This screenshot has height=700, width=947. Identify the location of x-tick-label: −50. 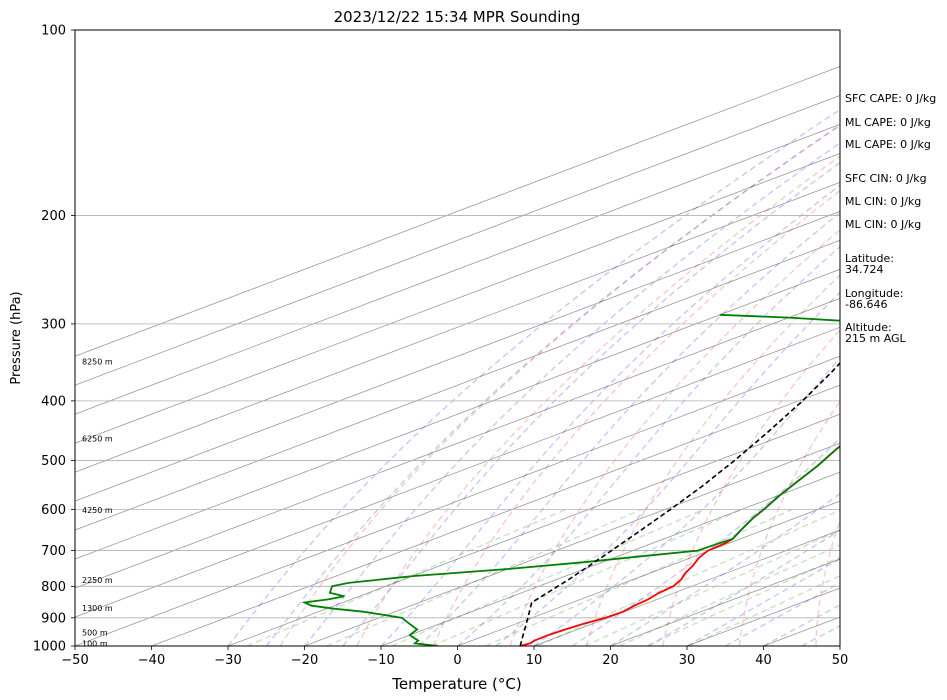
(74, 660).